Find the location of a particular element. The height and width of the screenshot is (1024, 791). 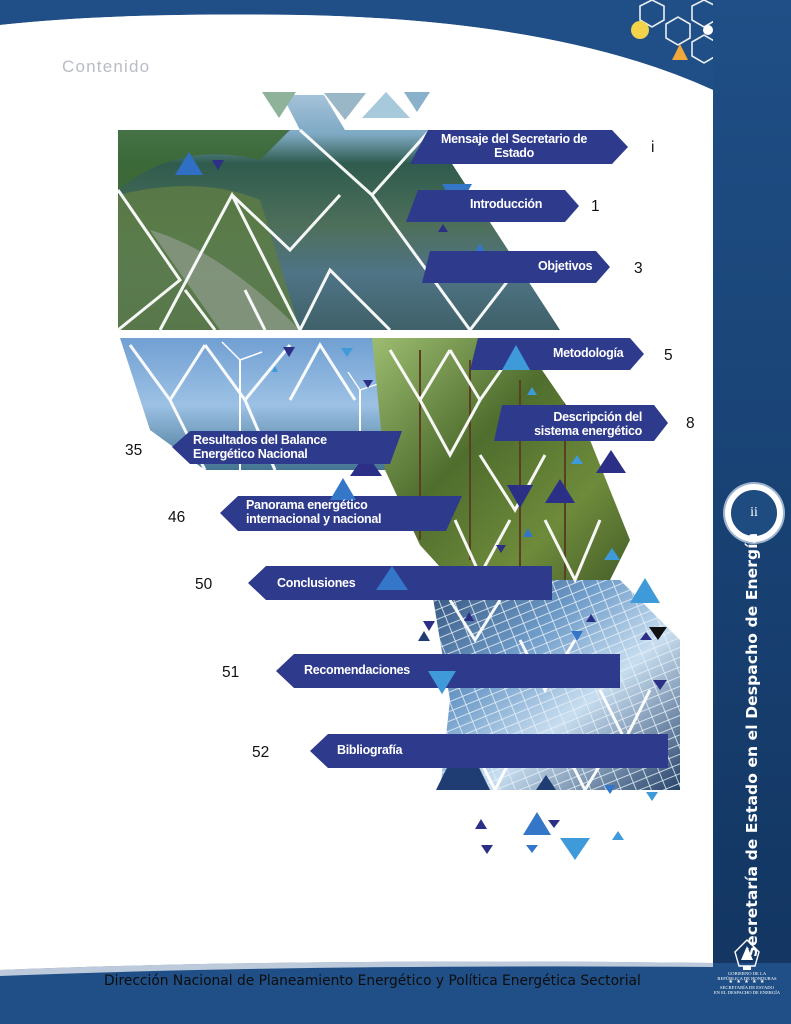

toc-label-1-line1: Introducción is located at coordinates (506, 204).